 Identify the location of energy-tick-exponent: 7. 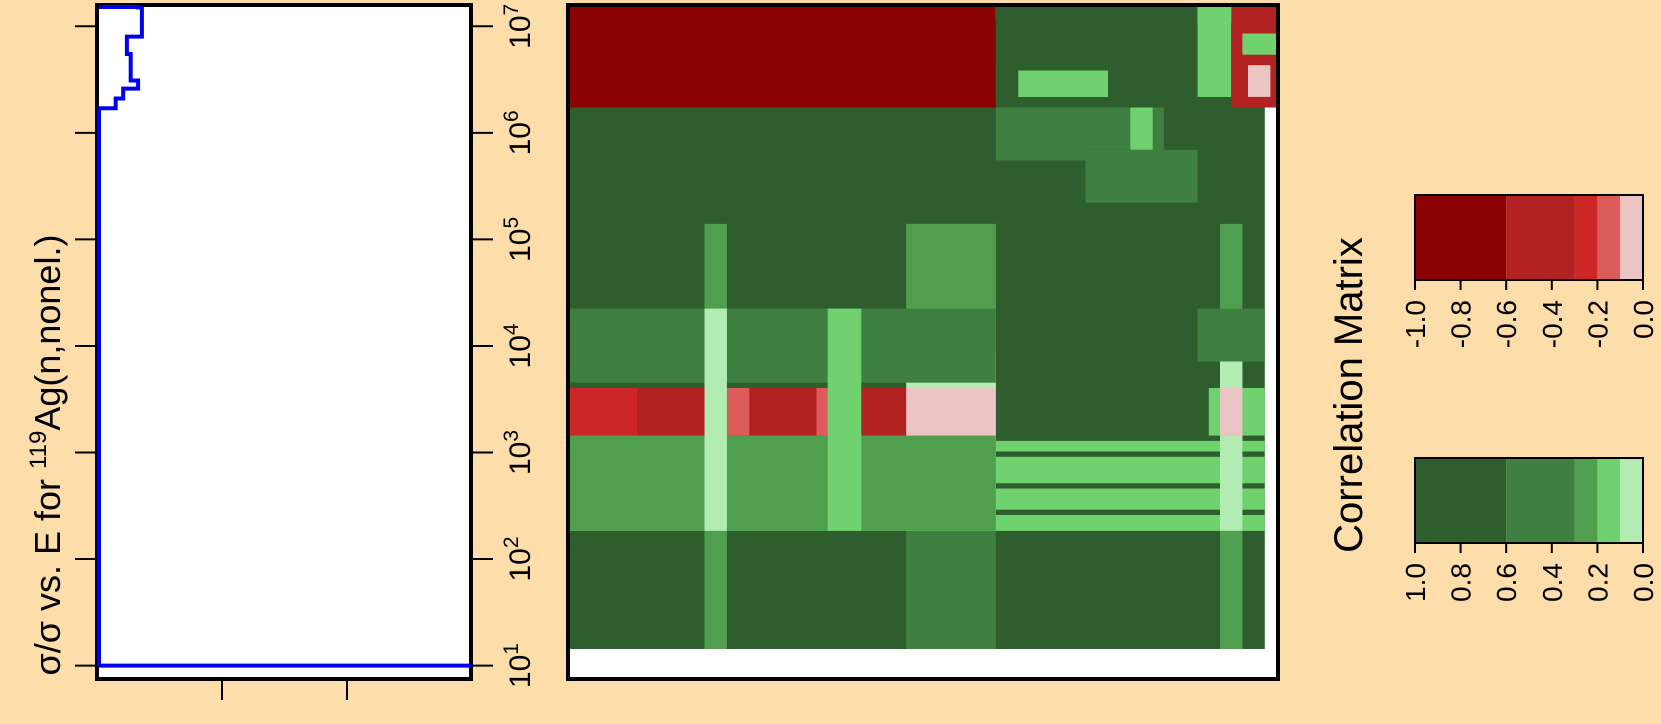
(511, 10).